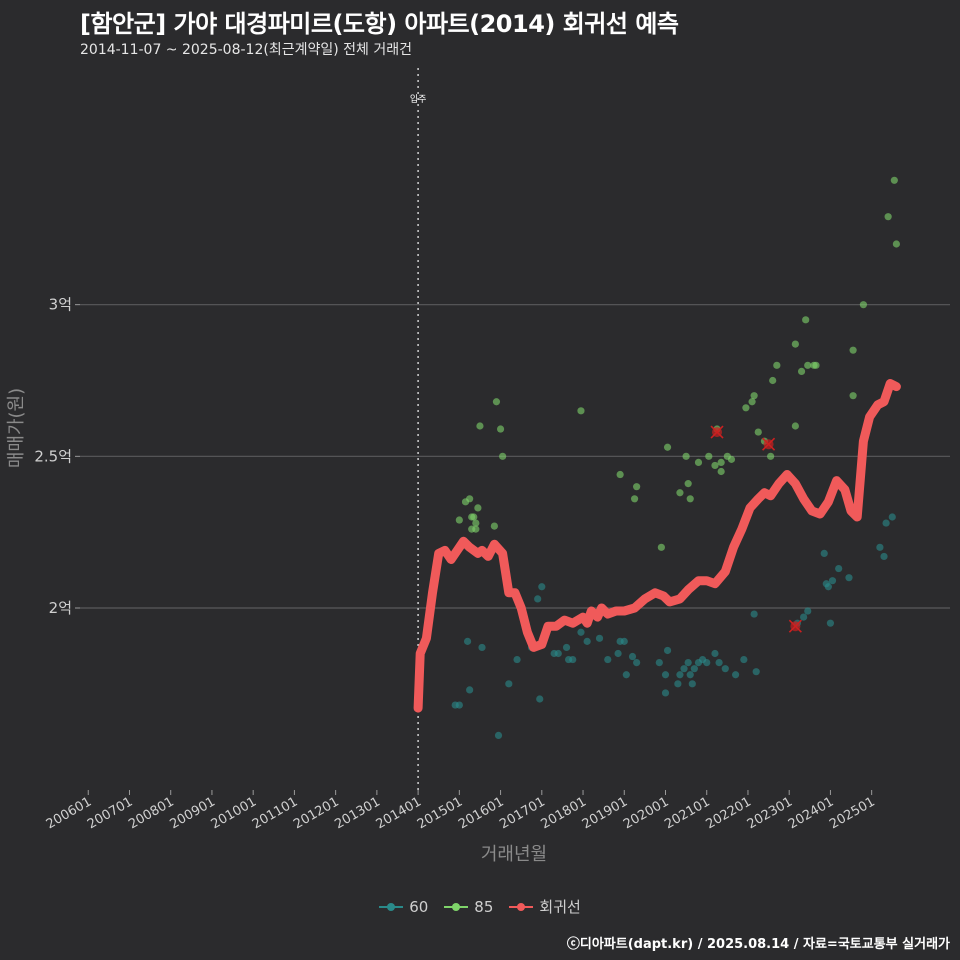 This screenshot has height=960, width=960. Describe the element at coordinates (484, 906) in the screenshot. I see `legend-label-85: 85` at that location.